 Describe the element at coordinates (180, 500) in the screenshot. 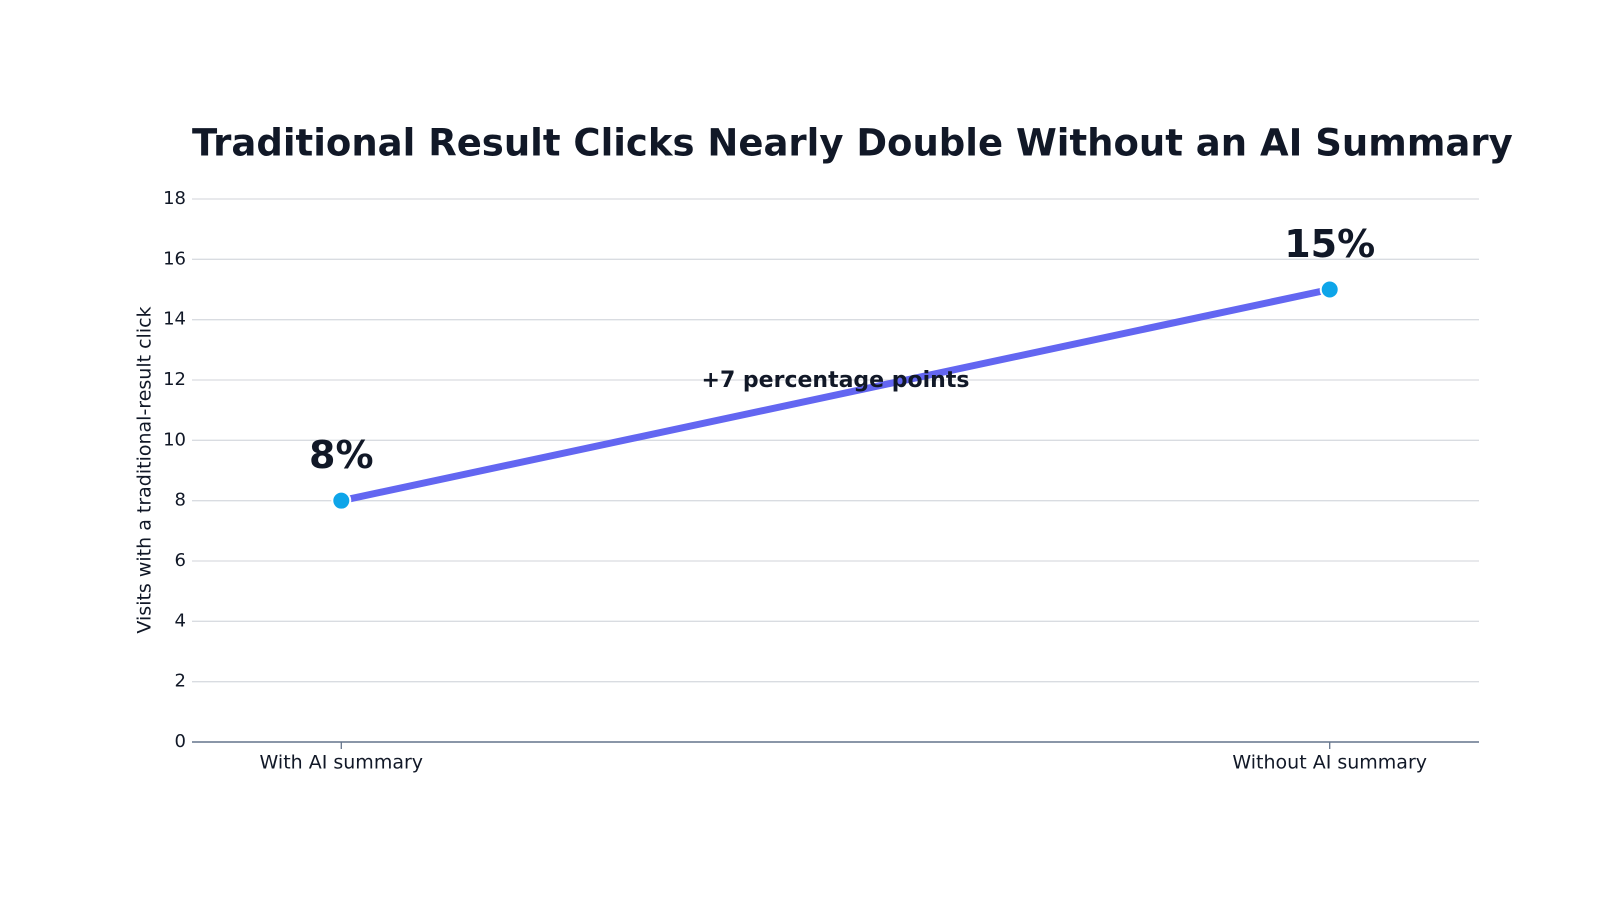

I see `y-tick-label: 8` at that location.